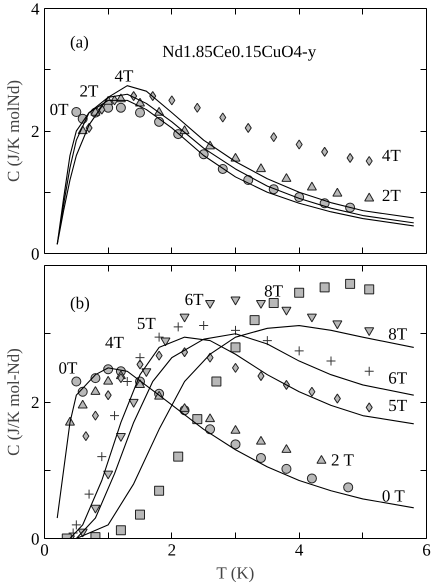 The width and height of the screenshot is (432, 585). What do you see at coordinates (80, 303) in the screenshot?
I see `annotation: (b)` at bounding box center [80, 303].